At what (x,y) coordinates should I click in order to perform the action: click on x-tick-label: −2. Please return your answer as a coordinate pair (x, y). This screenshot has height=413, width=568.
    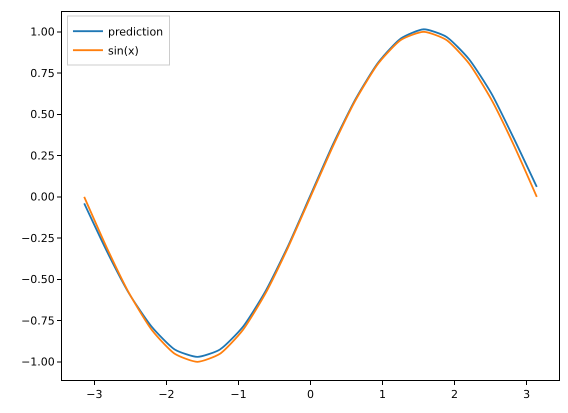
    Looking at the image, I should click on (166, 395).